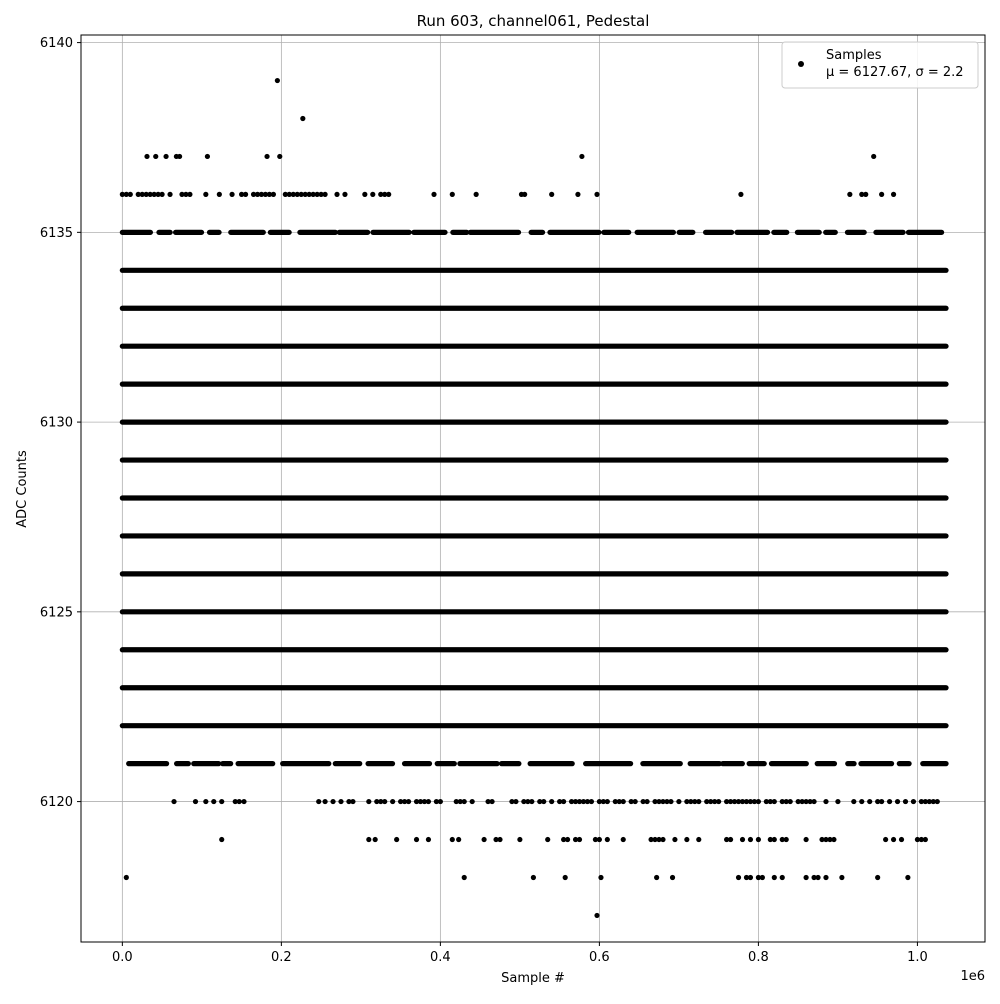  Describe the element at coordinates (758, 957) in the screenshot. I see `x-tick-label: 0.8` at that location.